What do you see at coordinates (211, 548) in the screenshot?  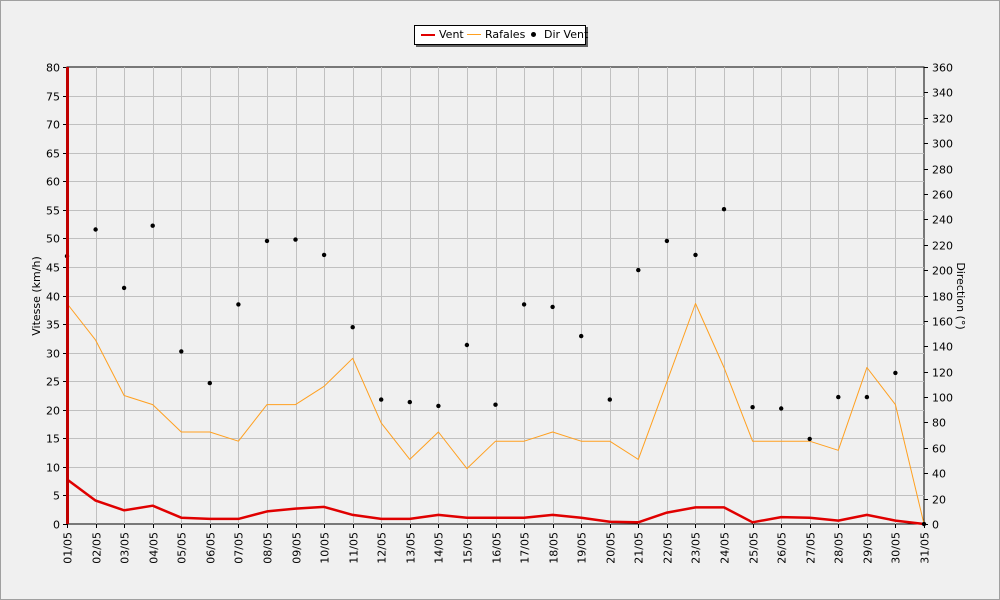 I see `x-tick-label: 06/05` at bounding box center [211, 548].